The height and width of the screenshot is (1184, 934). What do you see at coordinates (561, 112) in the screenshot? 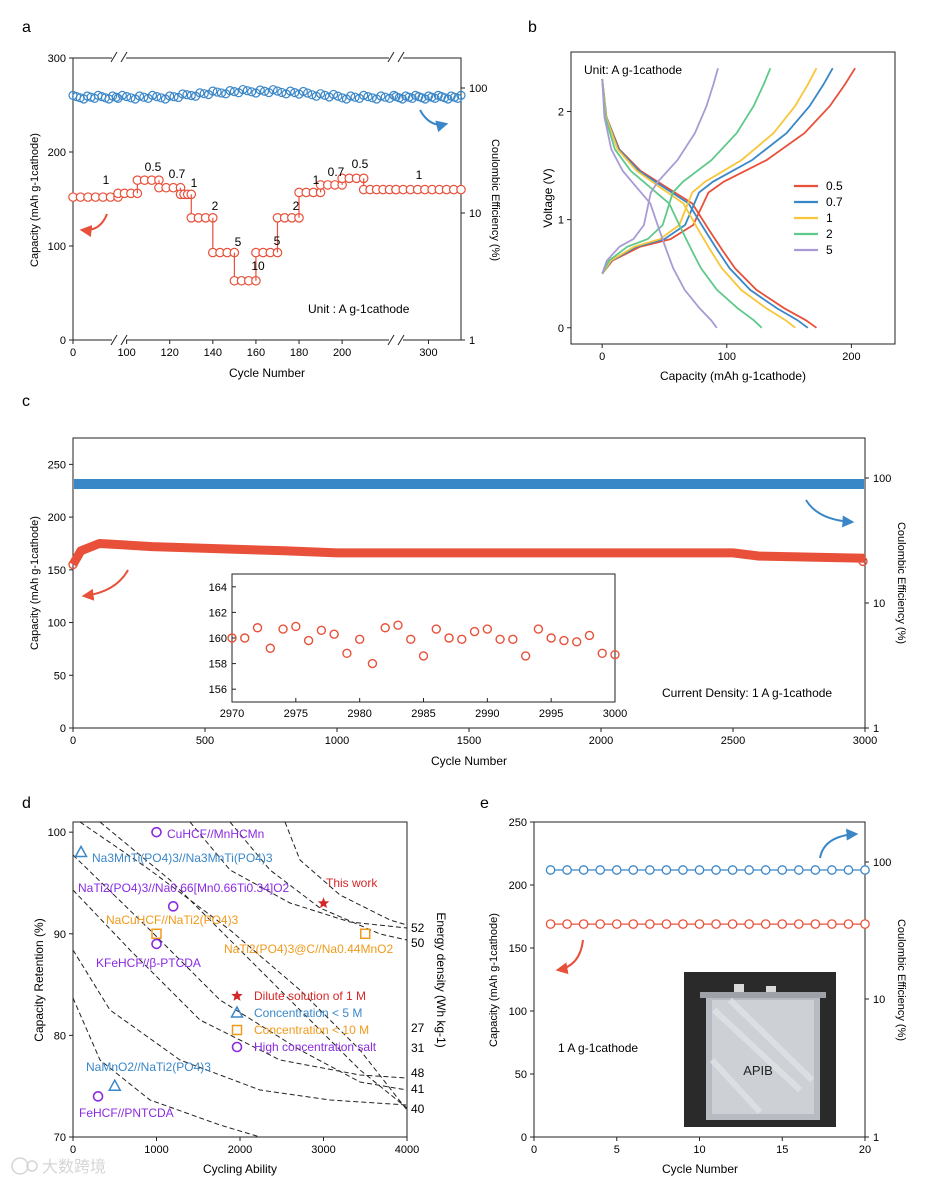
I see `panel-b-y-tick-label: 2` at bounding box center [561, 112].